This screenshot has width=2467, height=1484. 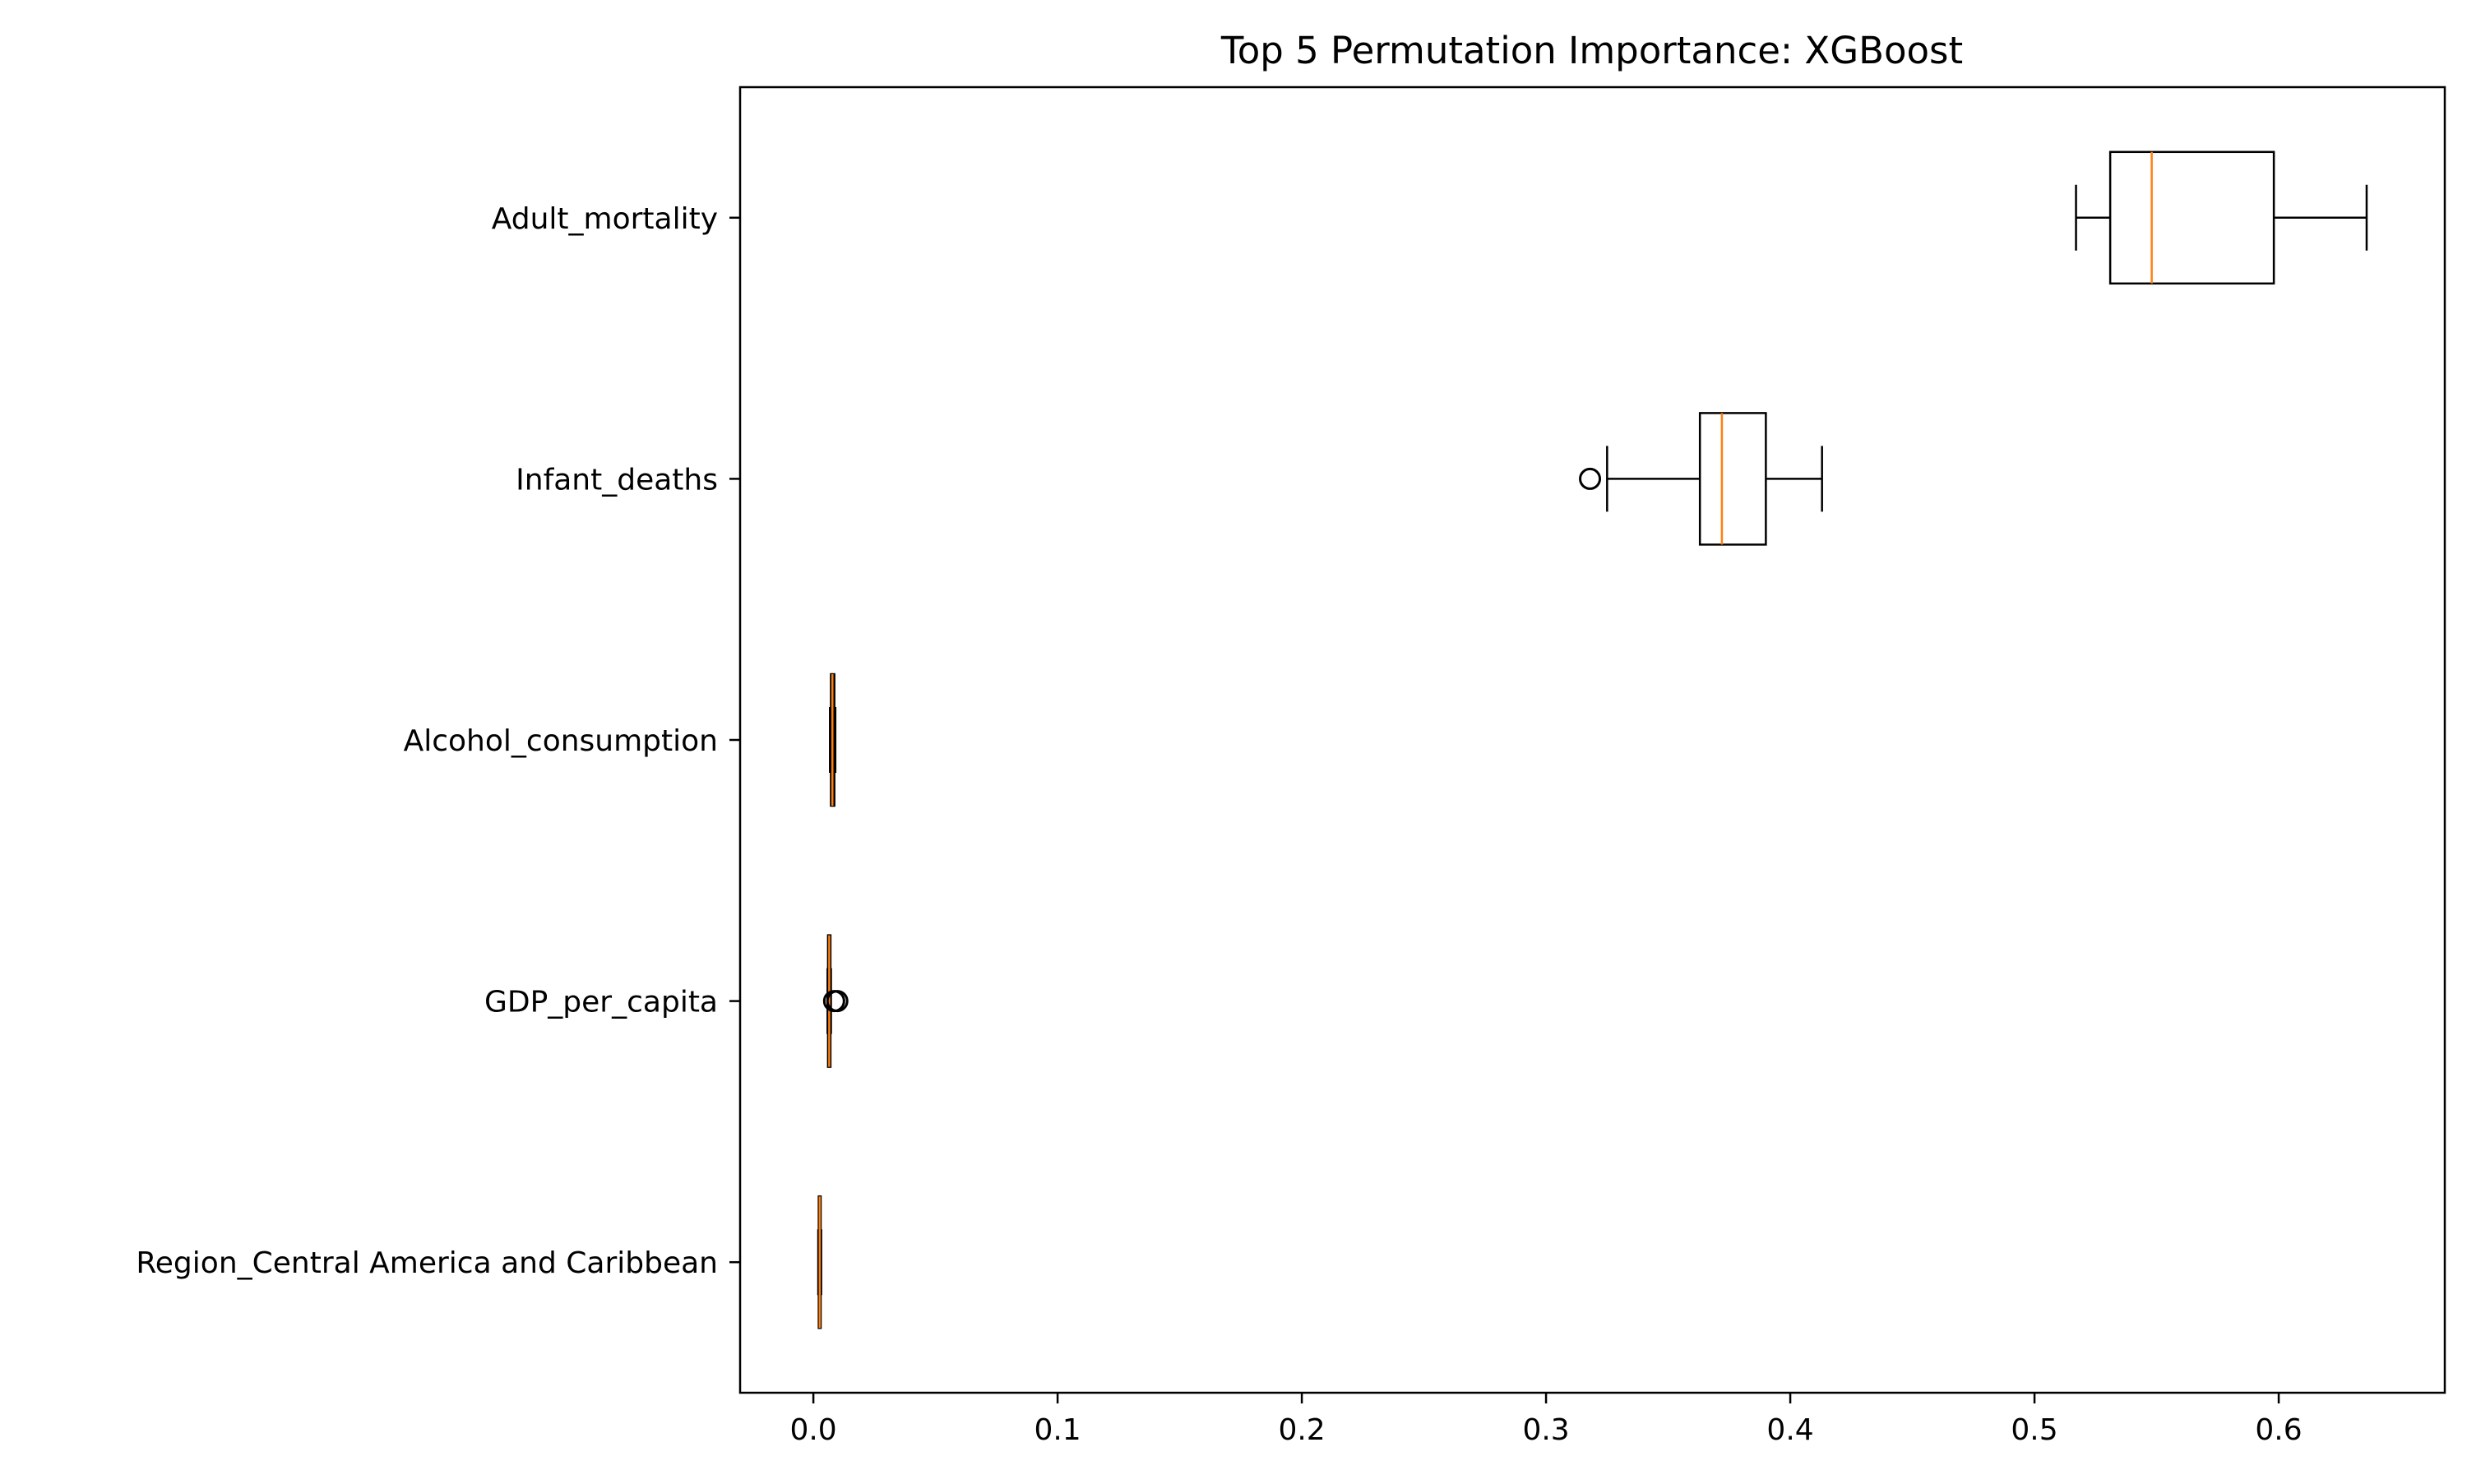 I want to click on box-infant-deaths, so click(x=1701, y=479).